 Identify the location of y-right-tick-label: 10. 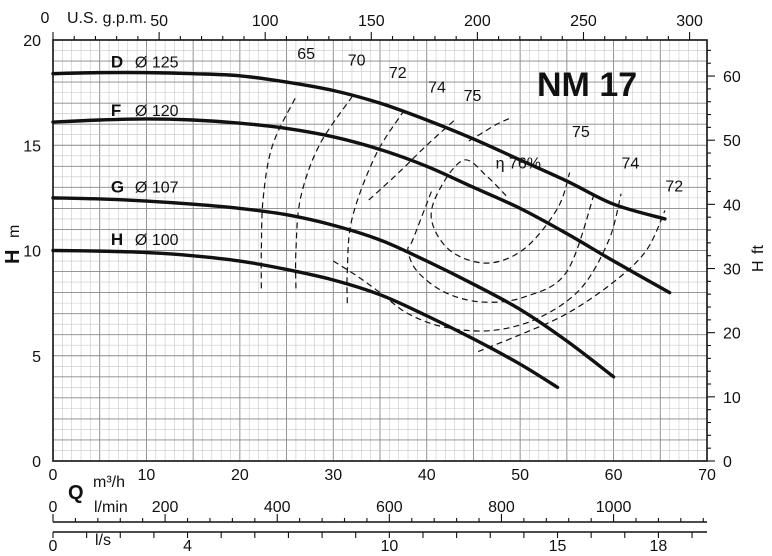
(732, 398).